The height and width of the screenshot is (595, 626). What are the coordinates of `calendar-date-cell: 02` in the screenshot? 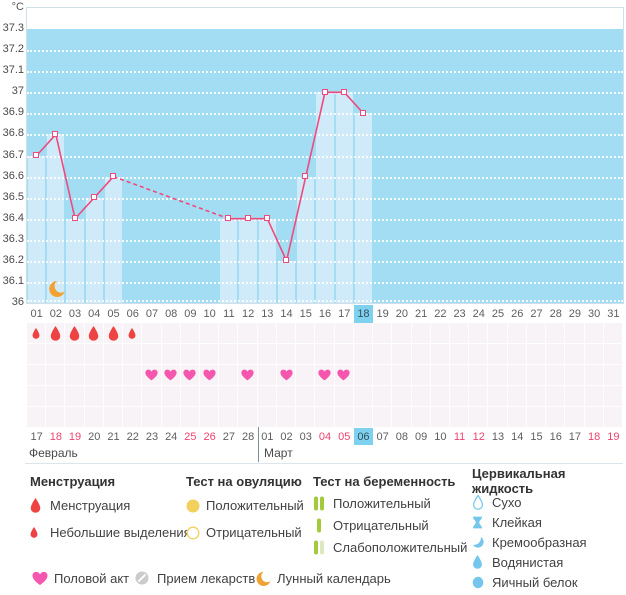 It's located at (286, 436).